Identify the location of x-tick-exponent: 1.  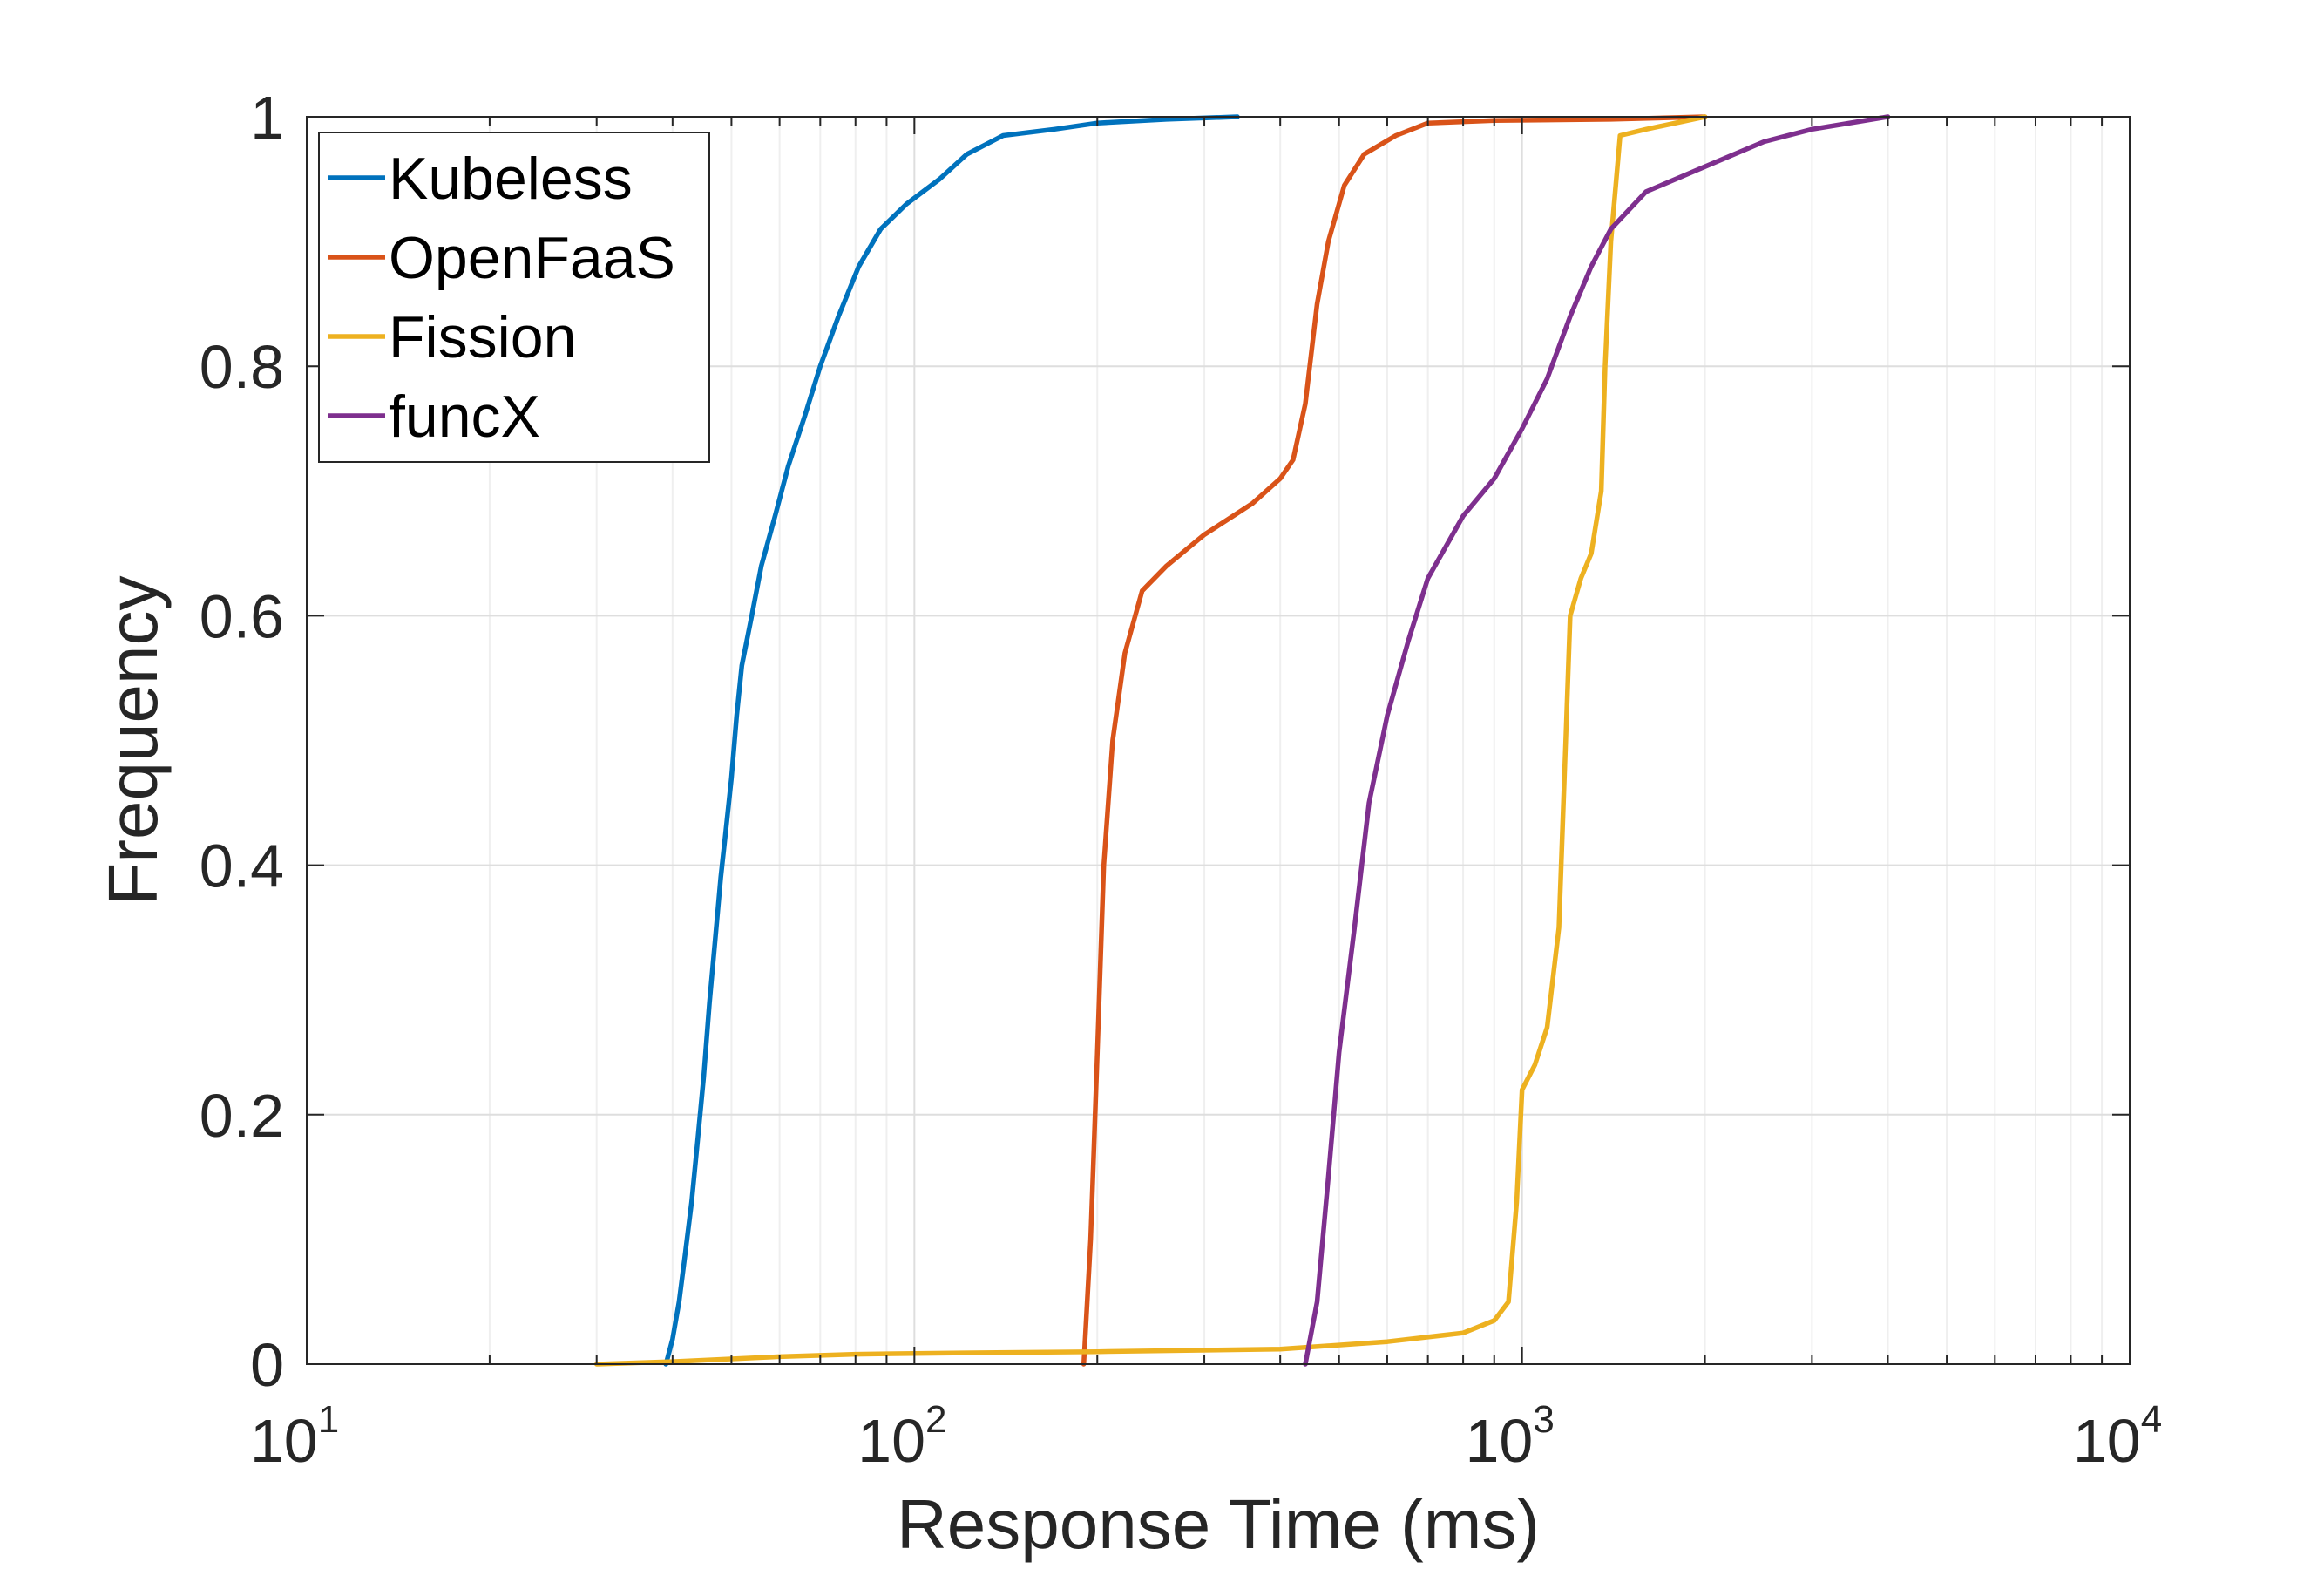
(328, 1419).